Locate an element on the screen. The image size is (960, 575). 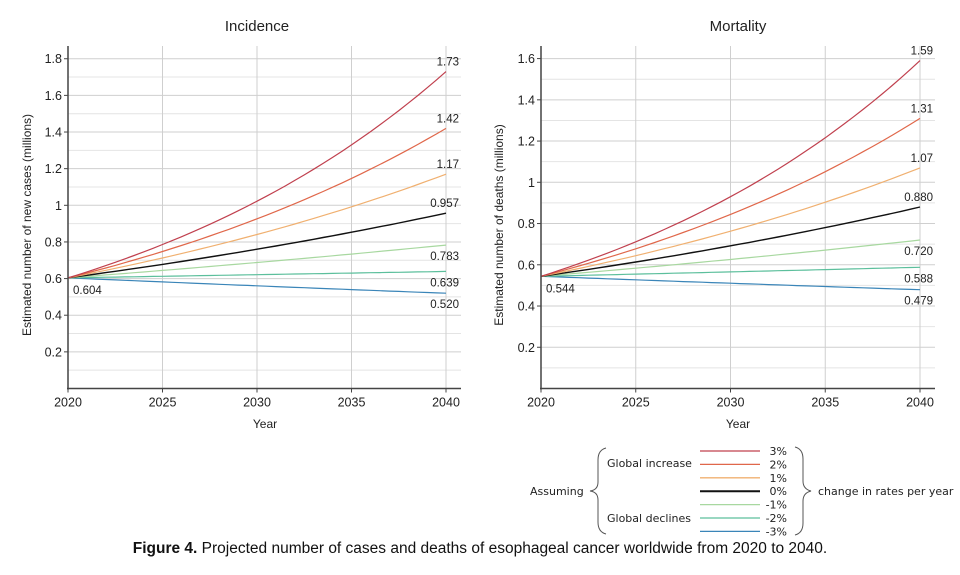
end-value-label: 1.73 is located at coordinates (448, 63).